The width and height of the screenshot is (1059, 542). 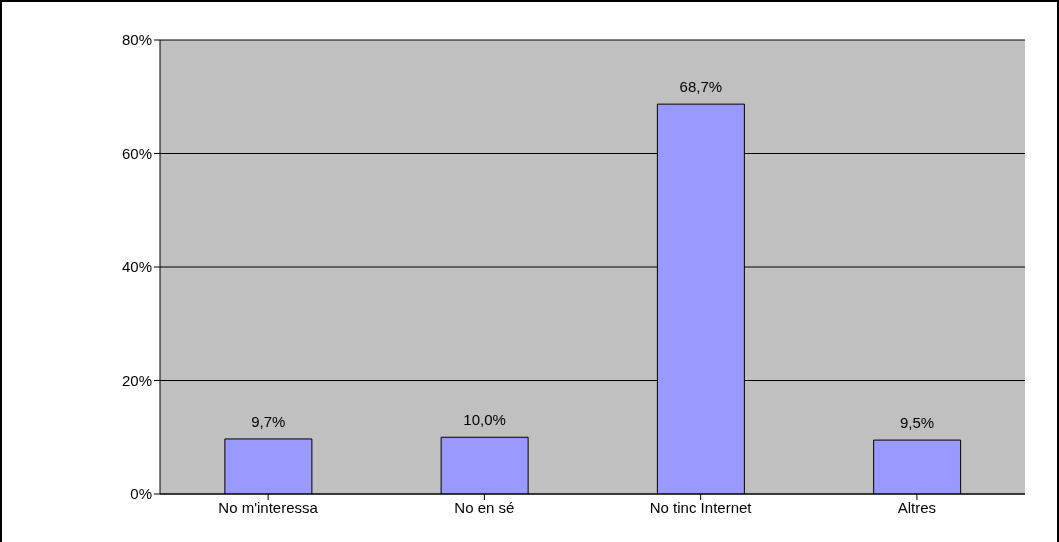 What do you see at coordinates (136, 267) in the screenshot?
I see `y-tick-label: 40%` at bounding box center [136, 267].